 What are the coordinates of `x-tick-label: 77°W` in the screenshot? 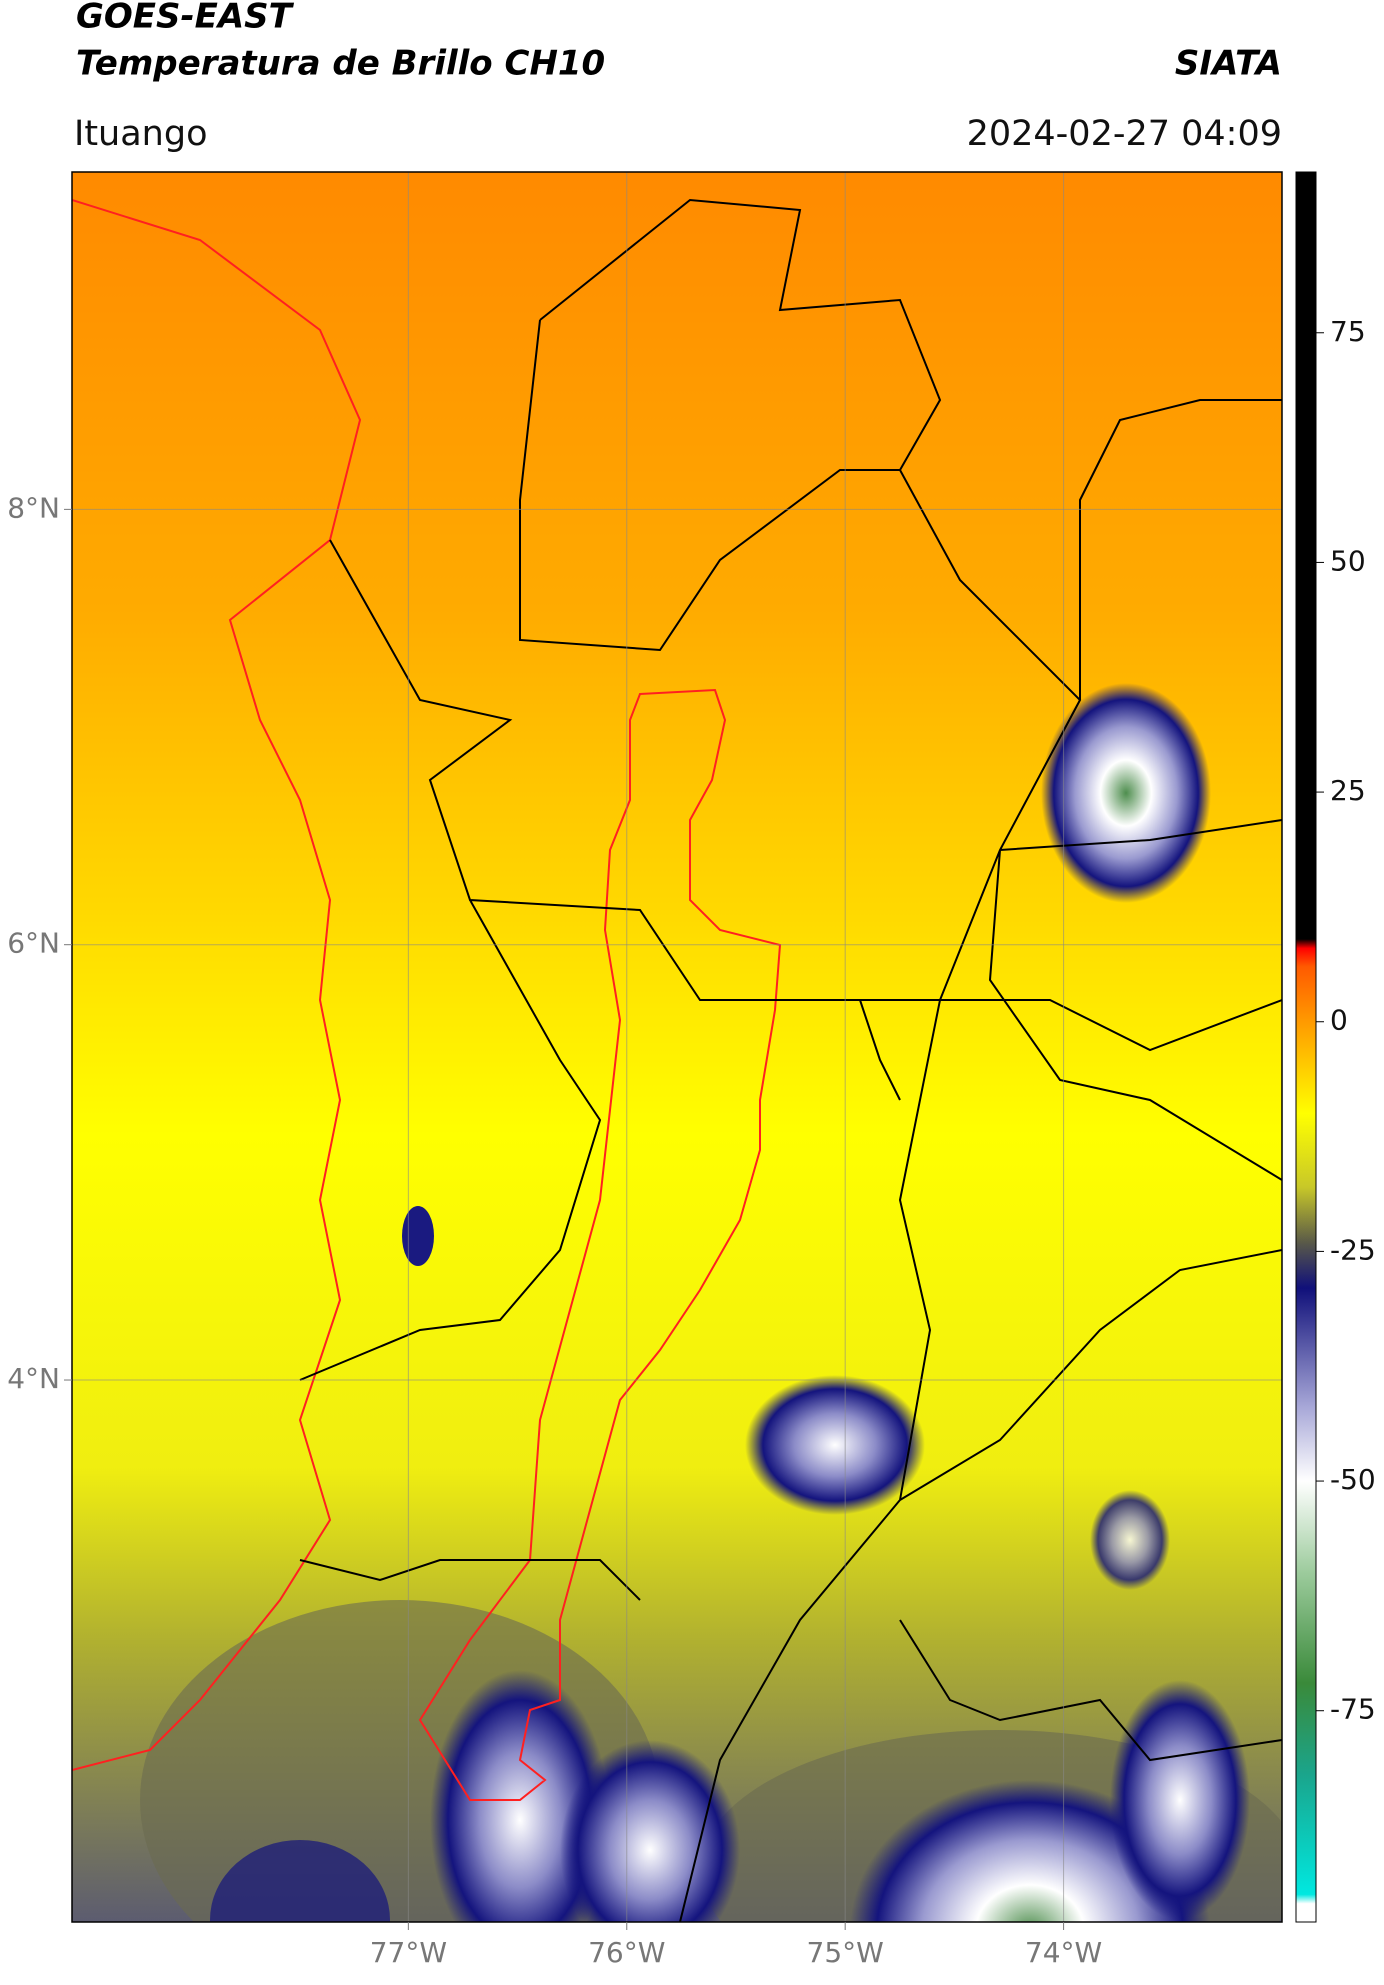 It's located at (408, 1952).